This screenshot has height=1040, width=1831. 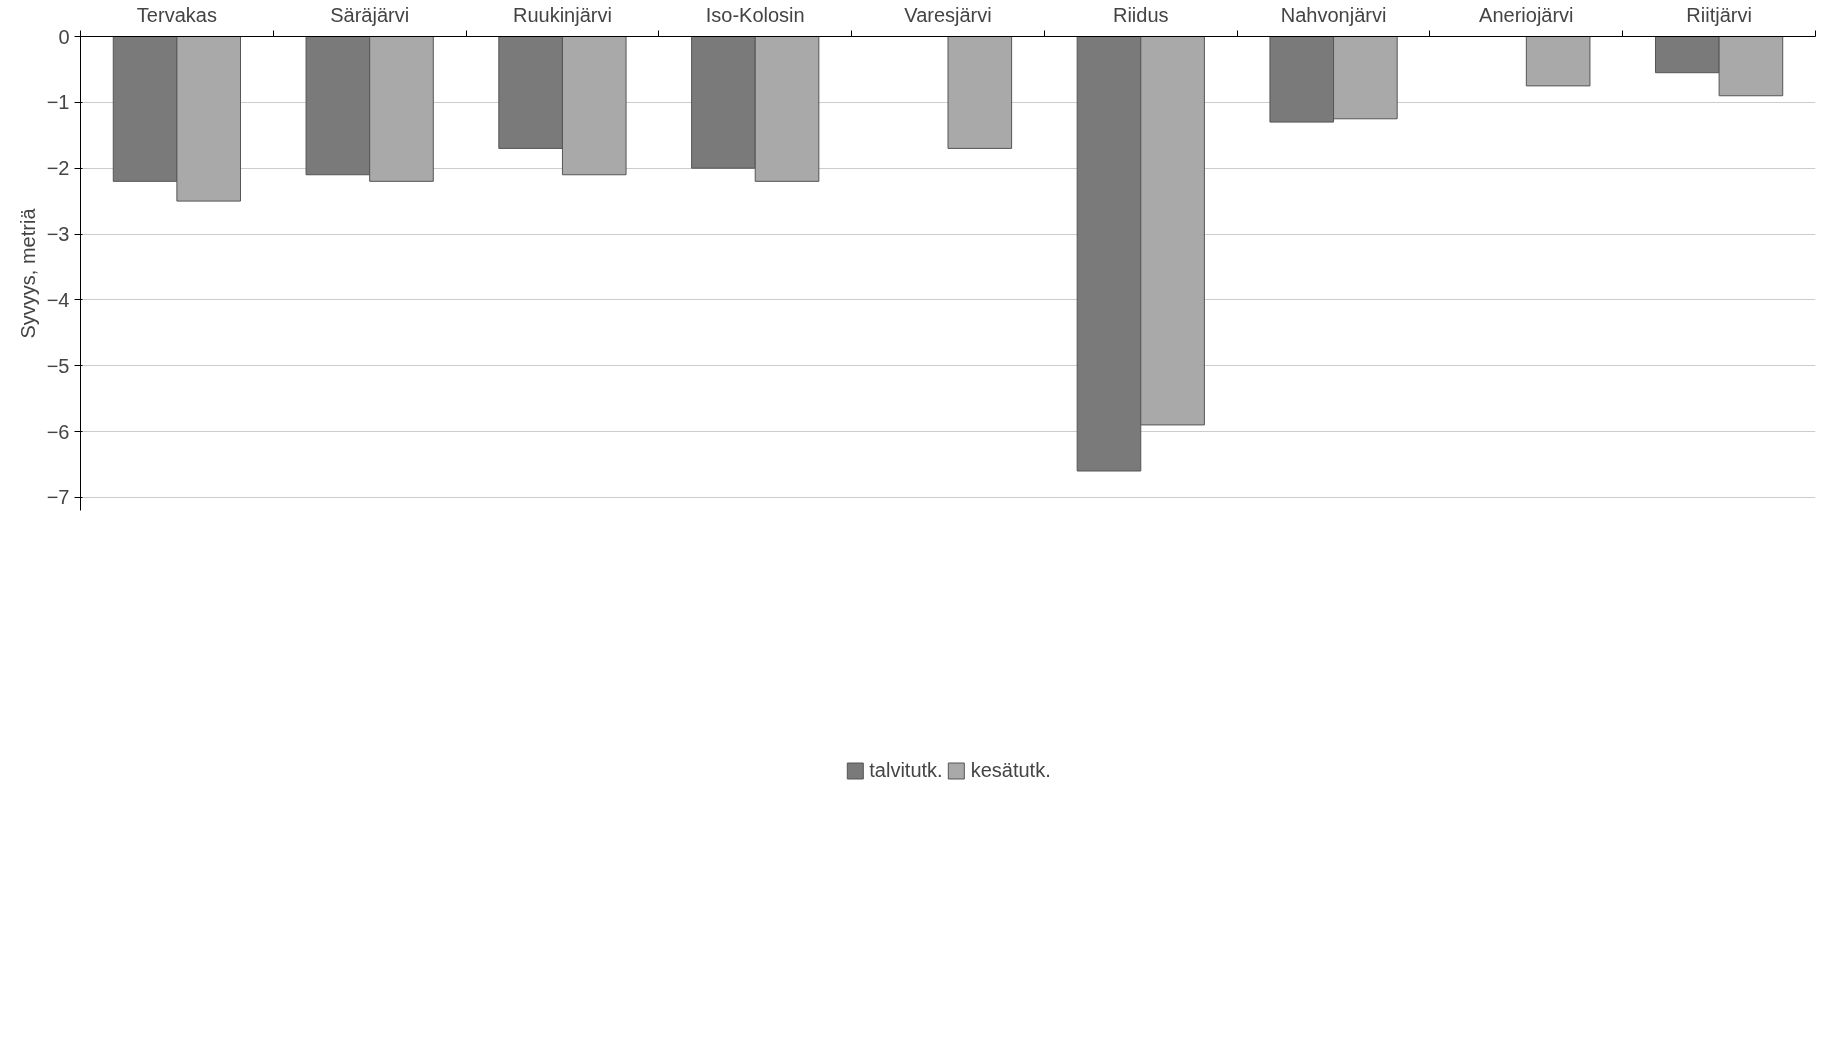 What do you see at coordinates (58, 234) in the screenshot?
I see `y-tick-label: −3` at bounding box center [58, 234].